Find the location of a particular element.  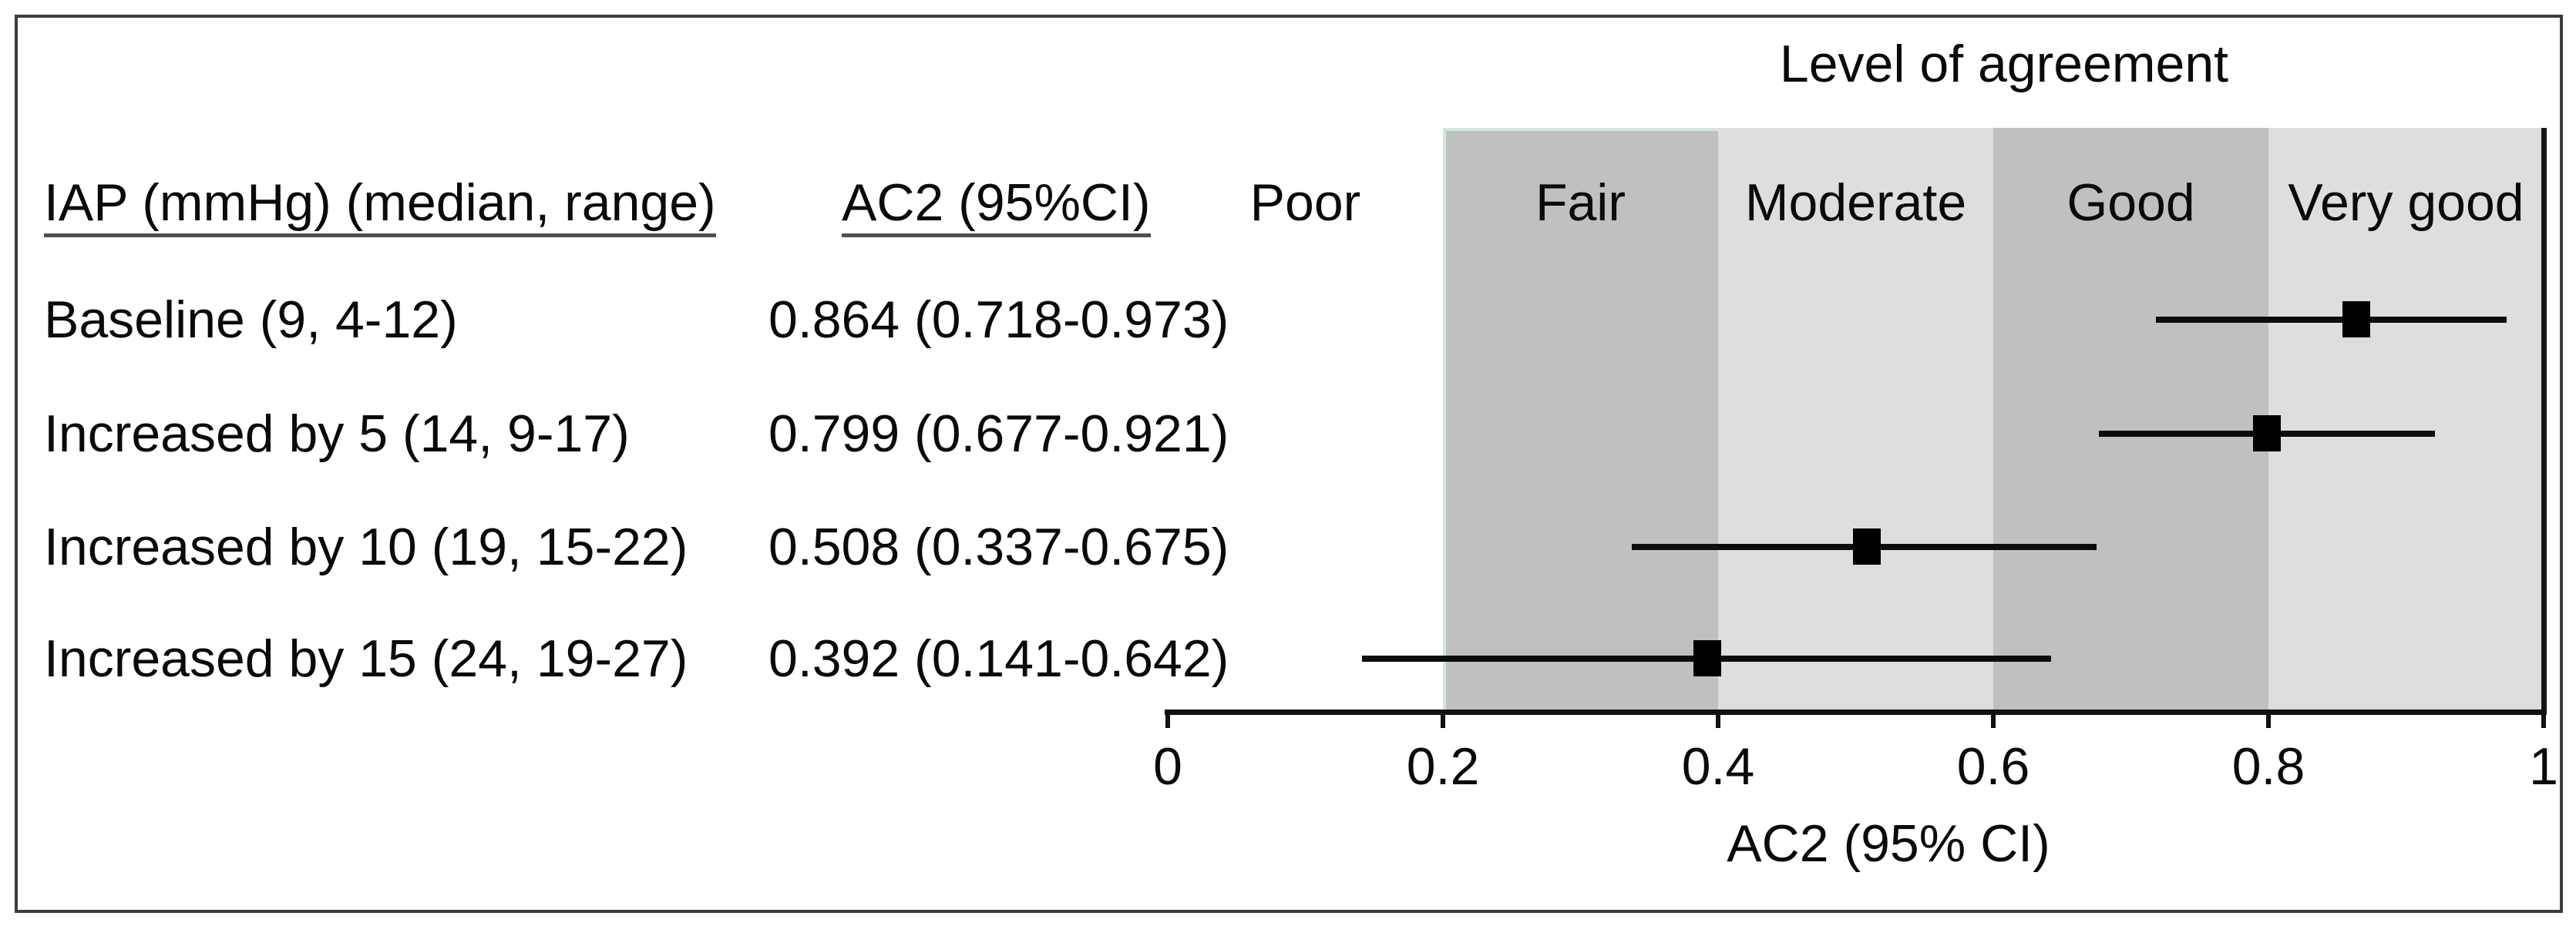

row-value-3: 0.508 (0.337-0.675) is located at coordinates (998, 547).